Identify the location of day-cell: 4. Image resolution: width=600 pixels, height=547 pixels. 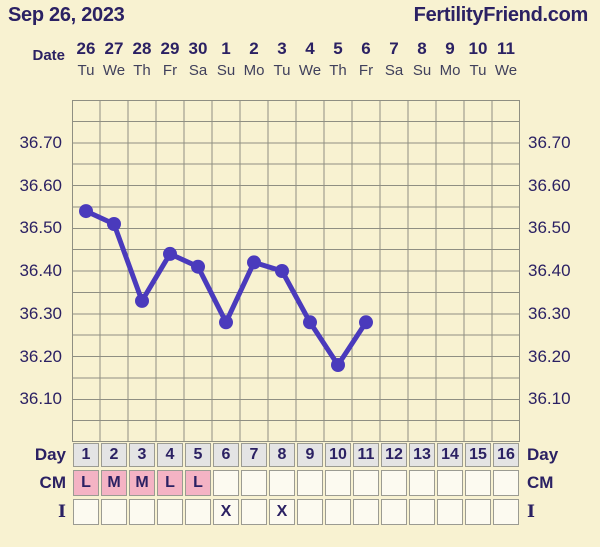
(170, 455).